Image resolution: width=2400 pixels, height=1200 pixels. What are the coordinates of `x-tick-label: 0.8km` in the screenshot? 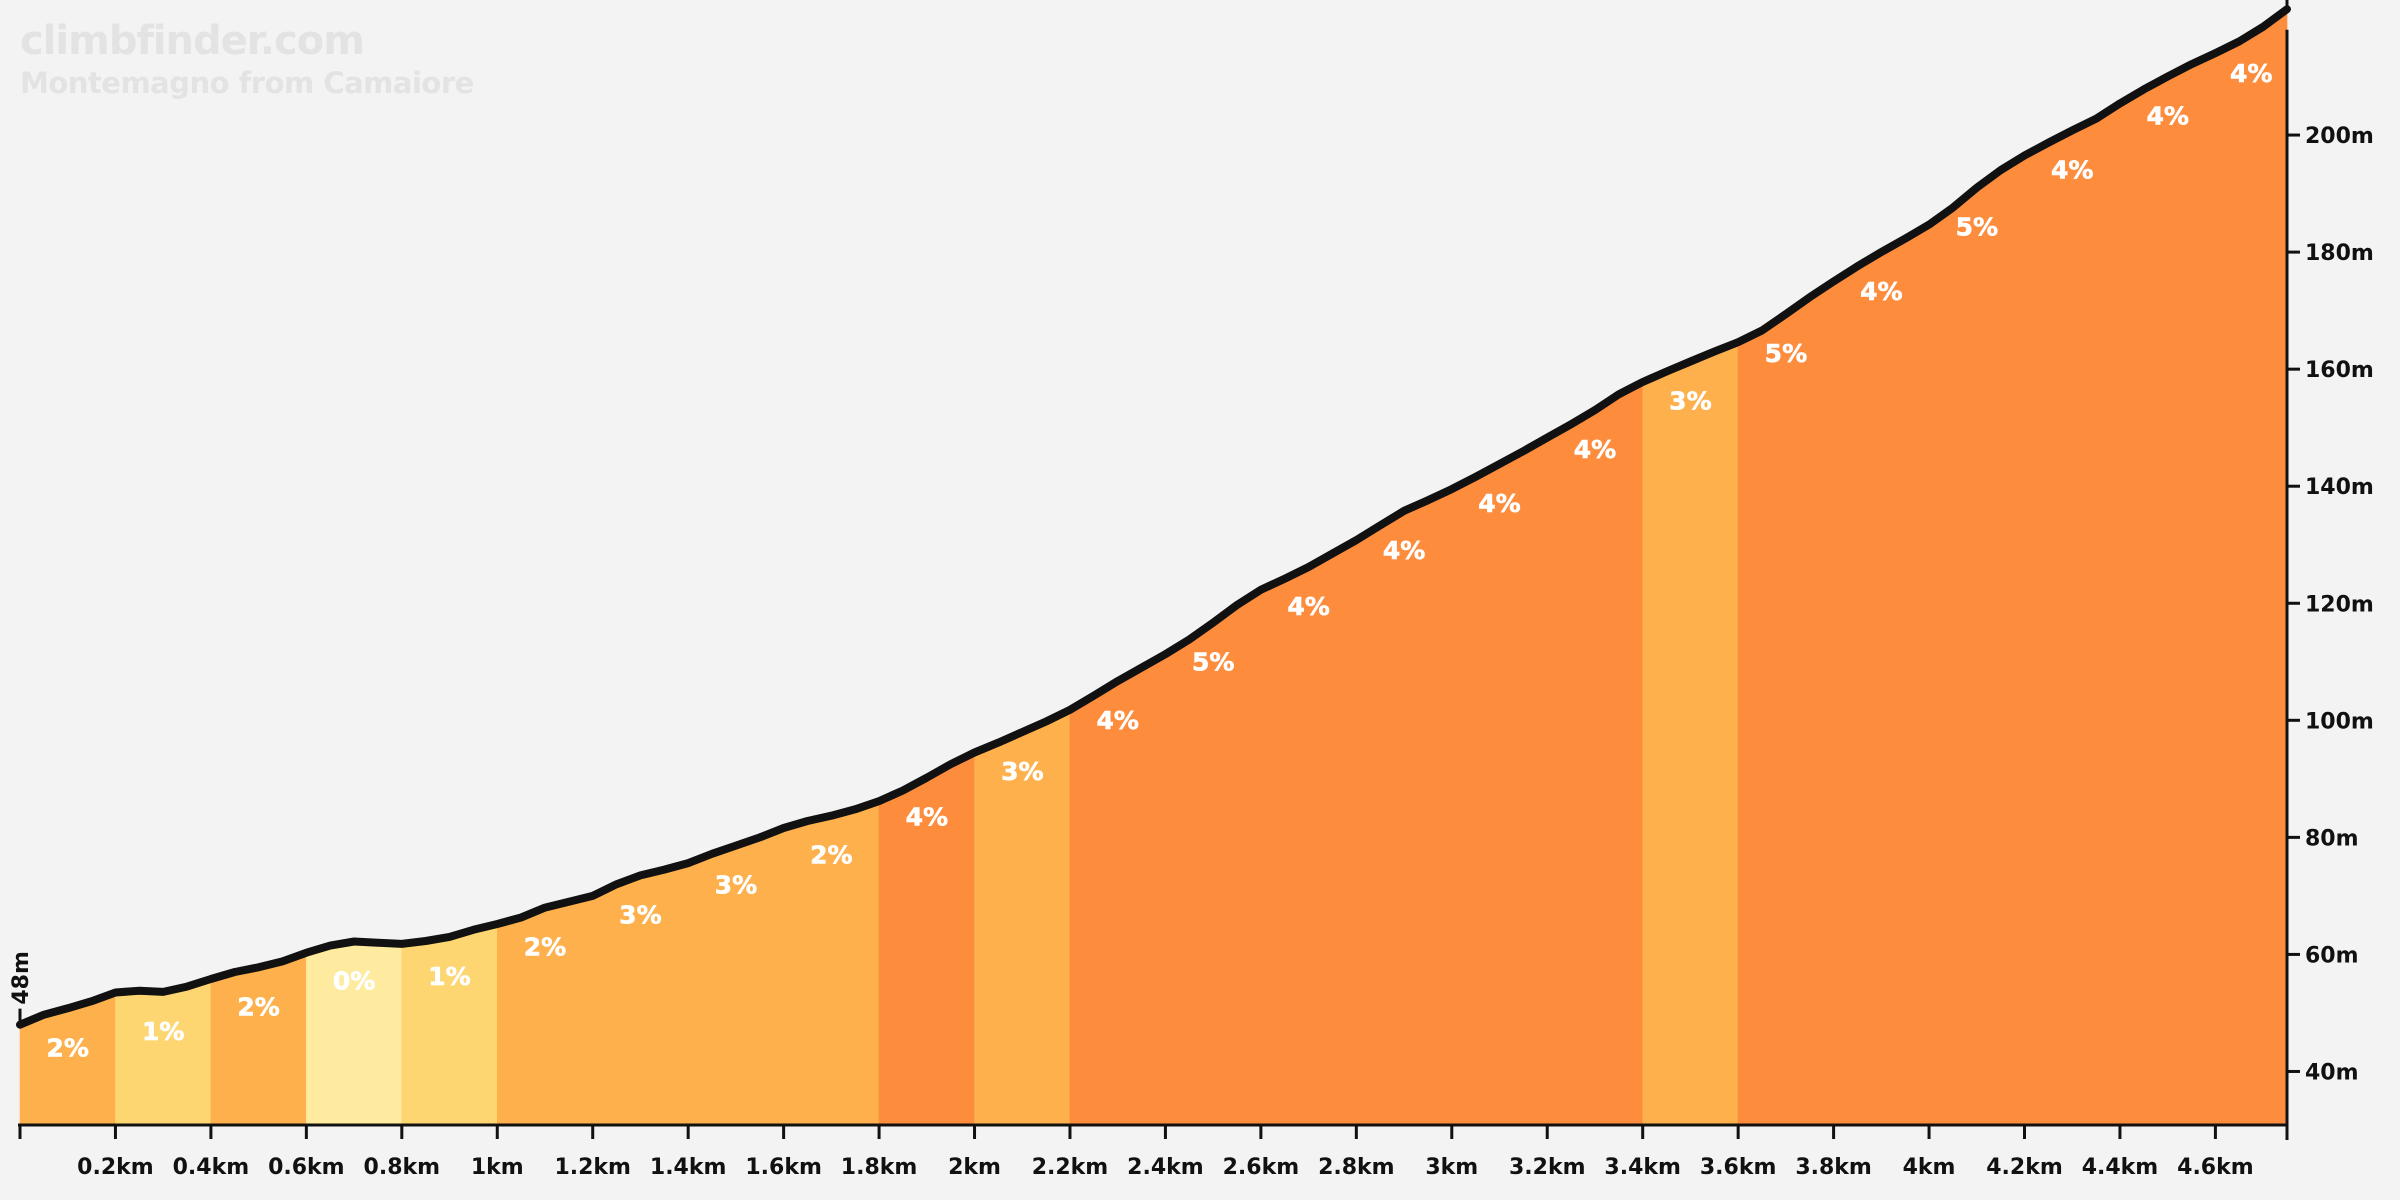 It's located at (402, 1167).